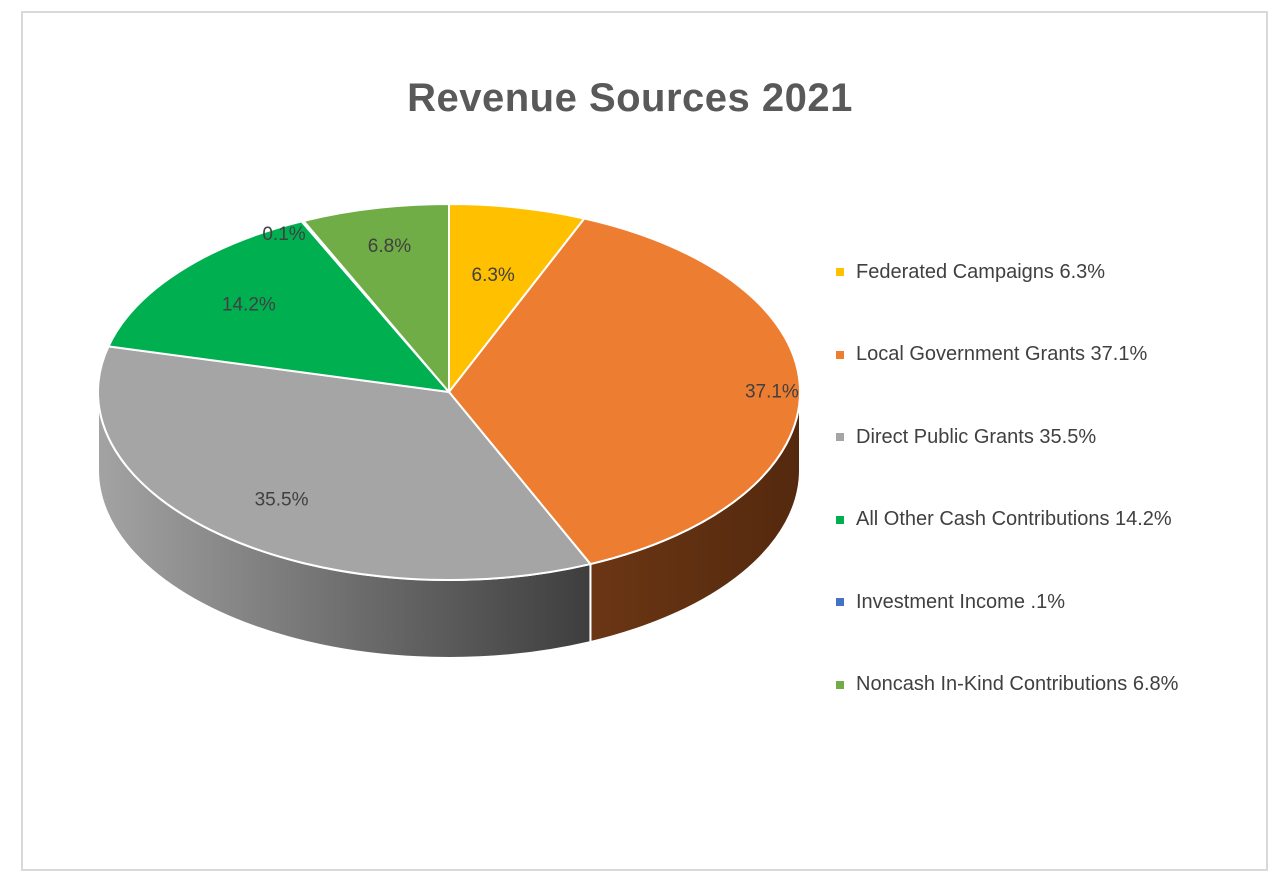  Describe the element at coordinates (624, 391) in the screenshot. I see `pie-slice-local-government-grants` at that location.